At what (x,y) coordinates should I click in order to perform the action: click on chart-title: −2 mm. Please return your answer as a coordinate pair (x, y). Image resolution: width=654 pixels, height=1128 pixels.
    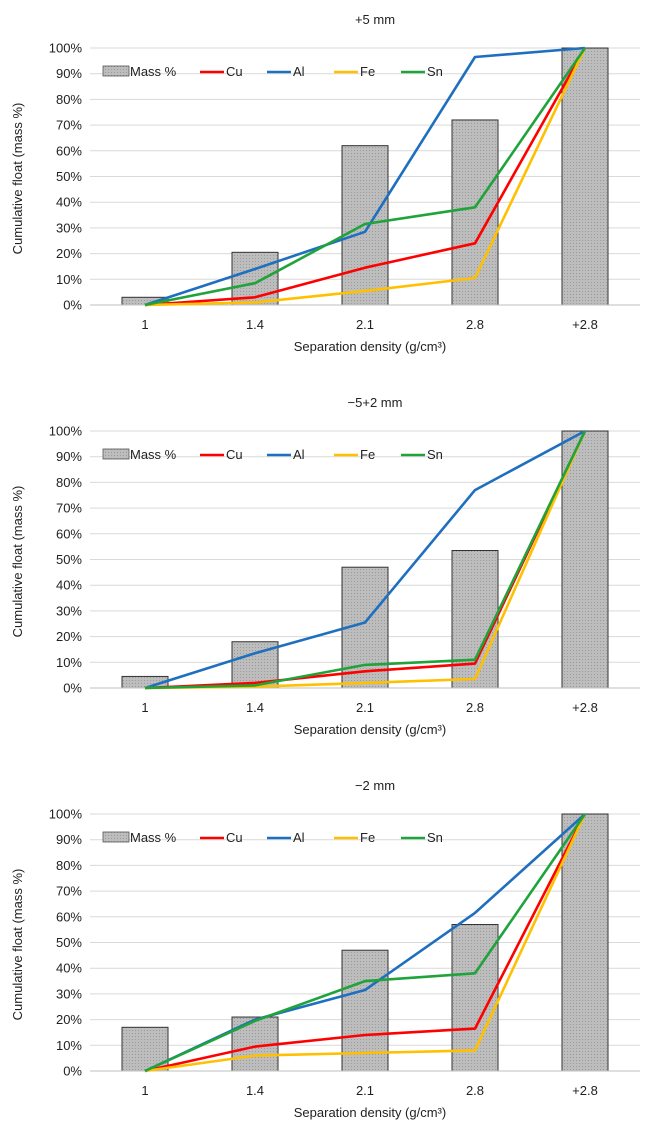
    Looking at the image, I should click on (375, 785).